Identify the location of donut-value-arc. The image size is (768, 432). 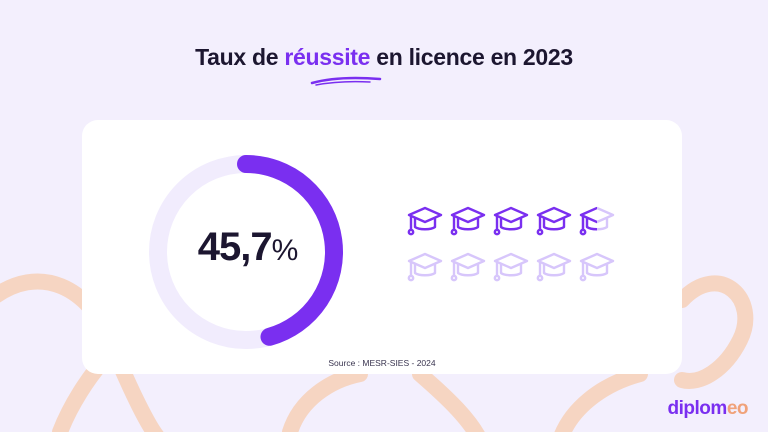
(290, 250).